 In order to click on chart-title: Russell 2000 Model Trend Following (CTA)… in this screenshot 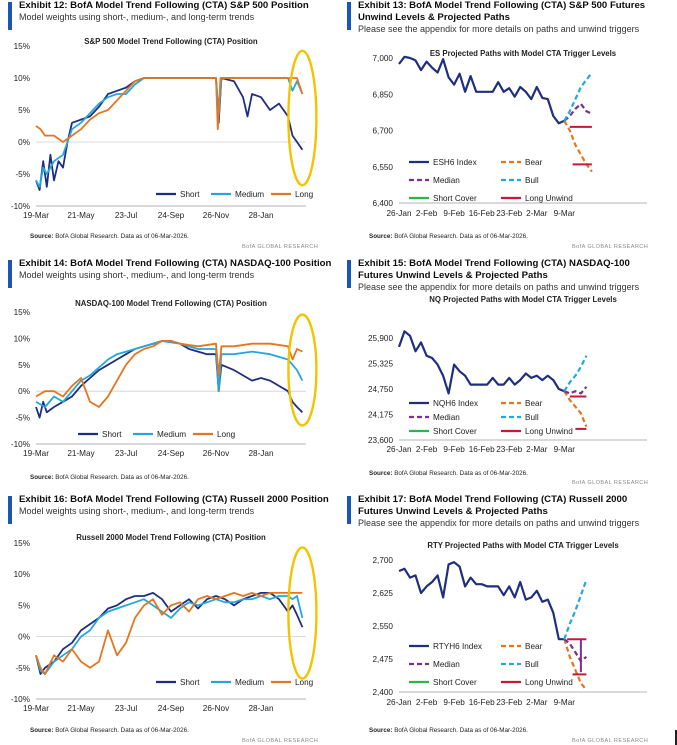, I will do `click(171, 537)`.